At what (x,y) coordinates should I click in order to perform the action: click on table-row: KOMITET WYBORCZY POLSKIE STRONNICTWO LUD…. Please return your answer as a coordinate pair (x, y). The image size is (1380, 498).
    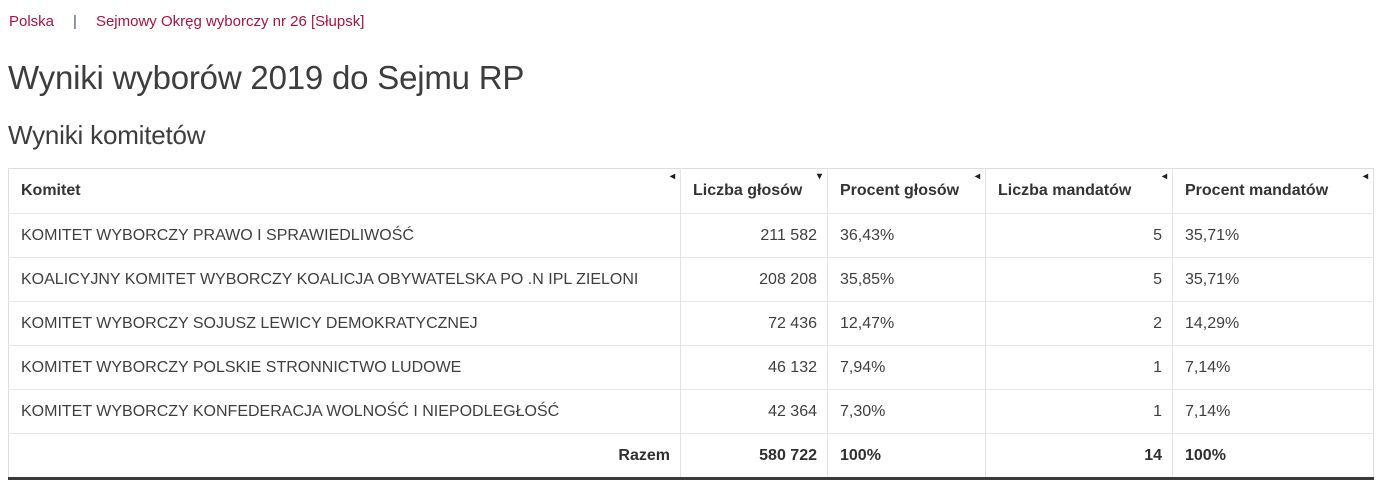
    Looking at the image, I should click on (691, 367).